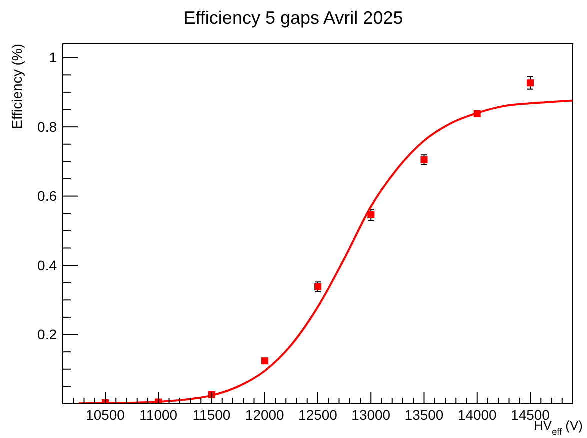 The image size is (587, 438). What do you see at coordinates (106, 415) in the screenshot?
I see `x-tick-label: 10500` at bounding box center [106, 415].